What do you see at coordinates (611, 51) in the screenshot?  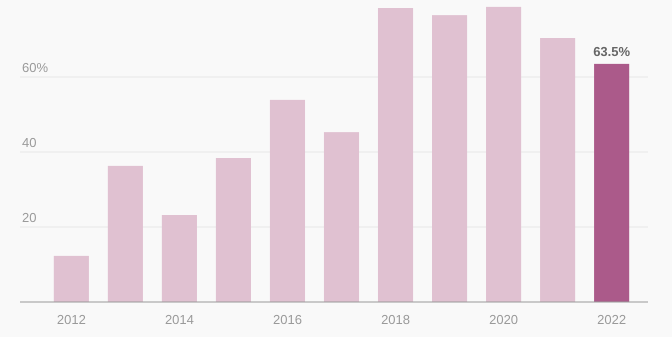 I see `data-label: 63.5%` at bounding box center [611, 51].